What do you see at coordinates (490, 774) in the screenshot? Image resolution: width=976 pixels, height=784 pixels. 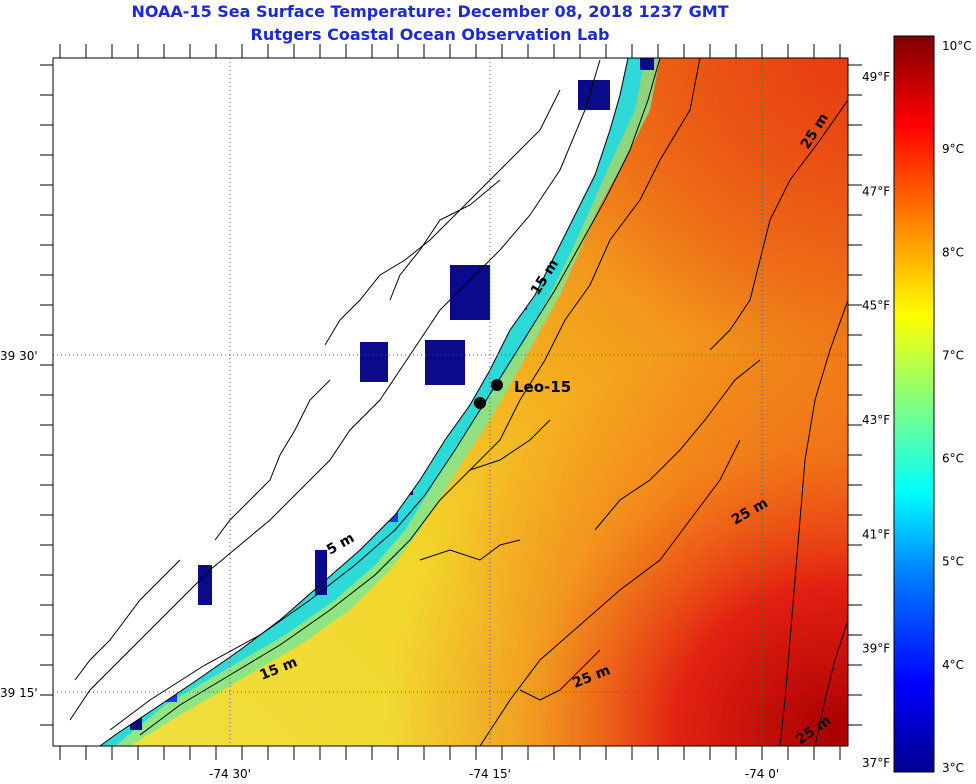 I see `lon-label-2: -74 15'` at bounding box center [490, 774].